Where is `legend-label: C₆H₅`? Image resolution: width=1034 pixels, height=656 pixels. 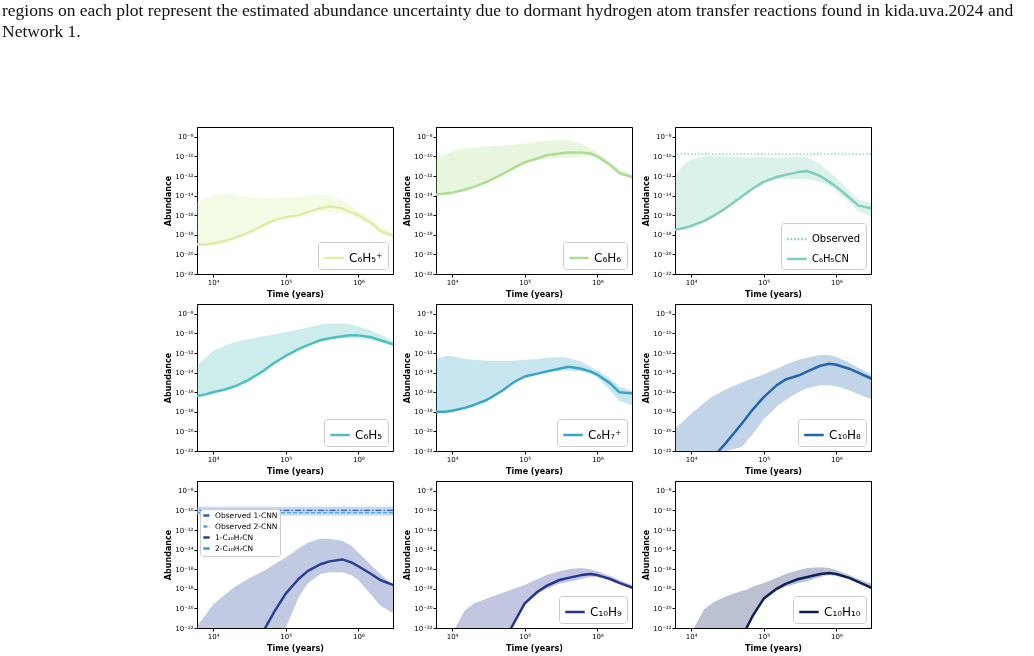
legend-label: C₆H₅ is located at coordinates (369, 435).